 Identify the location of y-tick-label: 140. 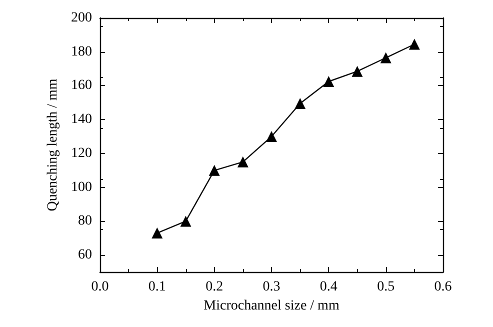
(81, 120).